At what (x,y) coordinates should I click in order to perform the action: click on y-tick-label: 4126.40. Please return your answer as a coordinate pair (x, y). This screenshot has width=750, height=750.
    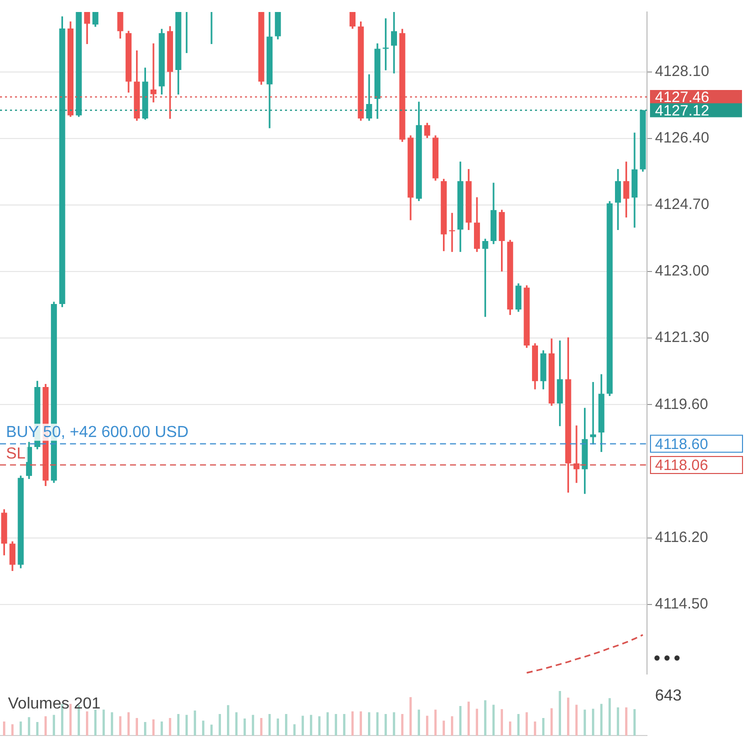
    Looking at the image, I should click on (682, 138).